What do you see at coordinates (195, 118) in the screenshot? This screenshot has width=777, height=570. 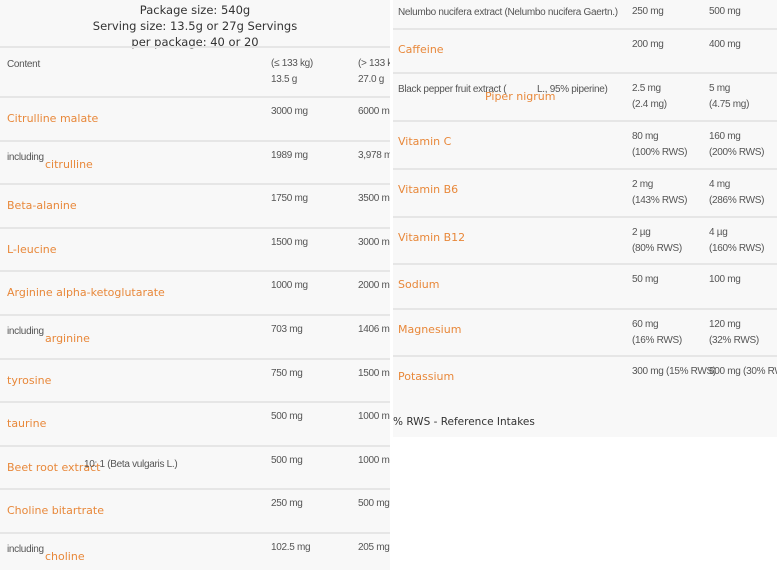 I see `table-row: Citrulline malate 3000 mg 6000 mg` at bounding box center [195, 118].